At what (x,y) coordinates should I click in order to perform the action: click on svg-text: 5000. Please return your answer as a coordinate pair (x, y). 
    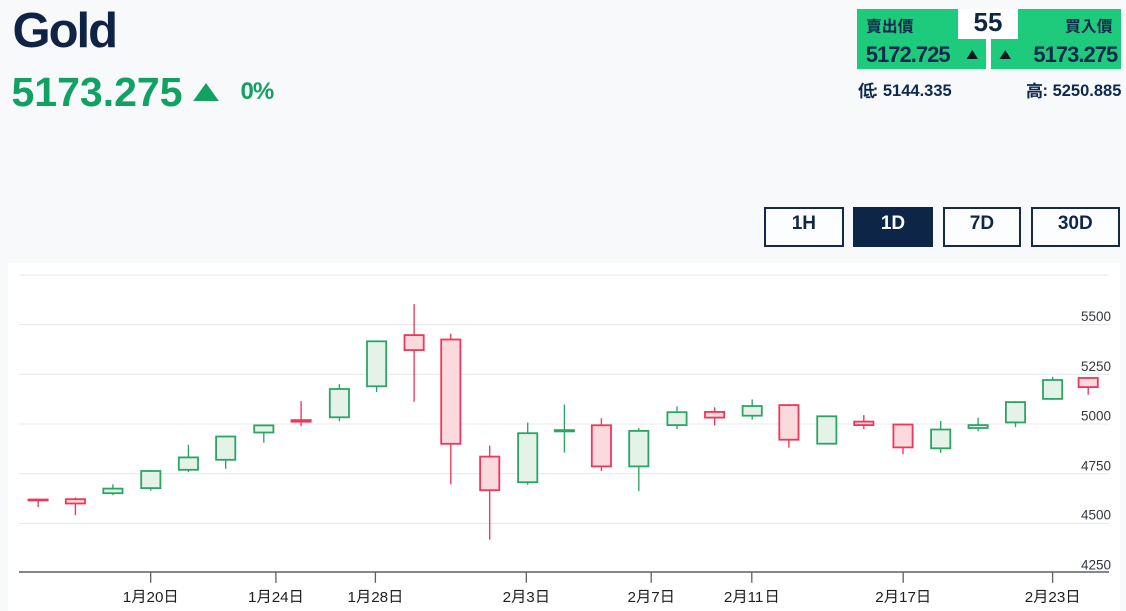
    Looking at the image, I should click on (1096, 416).